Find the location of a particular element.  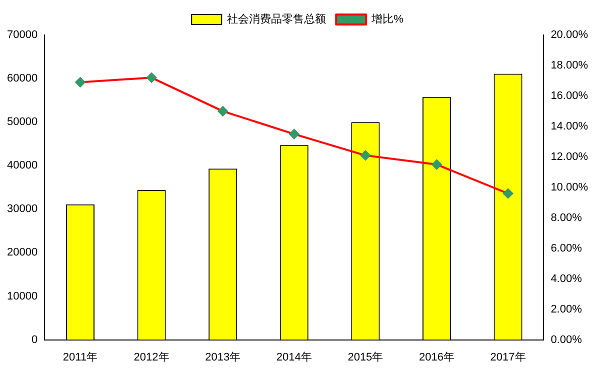

y2-tick-label: 8.00% is located at coordinates (566, 218).